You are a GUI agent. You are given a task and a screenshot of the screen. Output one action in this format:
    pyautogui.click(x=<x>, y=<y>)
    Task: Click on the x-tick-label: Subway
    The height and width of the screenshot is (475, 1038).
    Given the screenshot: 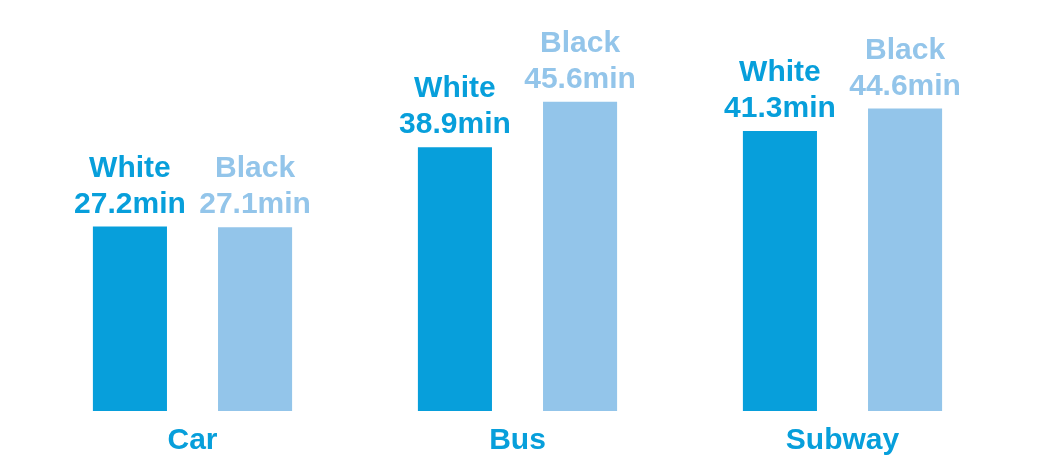 What is the action you would take?
    pyautogui.click(x=842, y=439)
    